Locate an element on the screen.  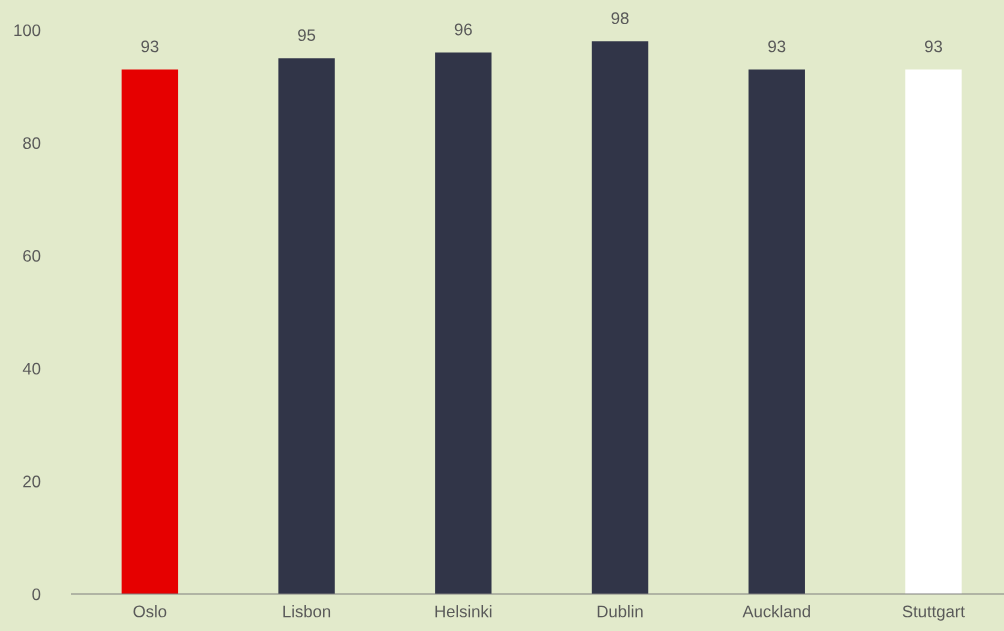
data-label: 98 is located at coordinates (620, 18).